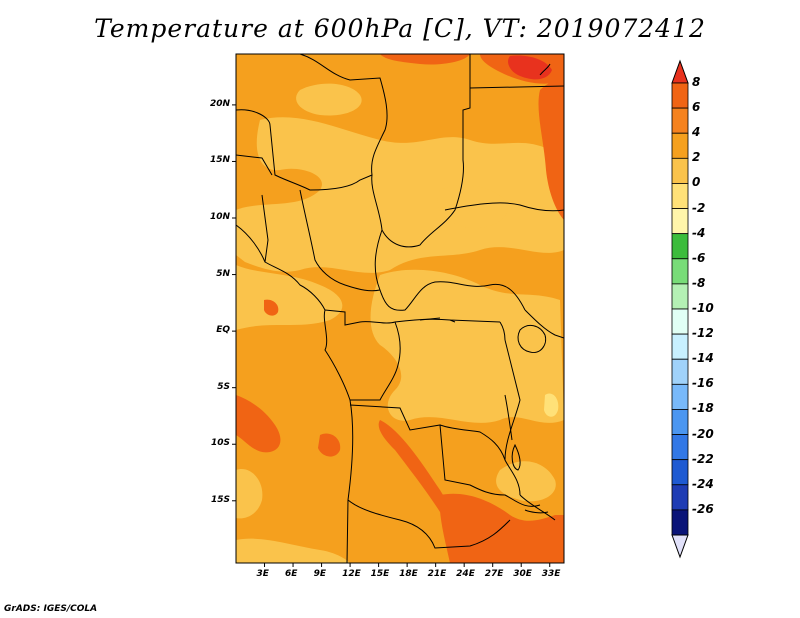 This screenshot has width=800, height=618. Describe the element at coordinates (465, 574) in the screenshot. I see `lon-tick-label: 24E` at that location.